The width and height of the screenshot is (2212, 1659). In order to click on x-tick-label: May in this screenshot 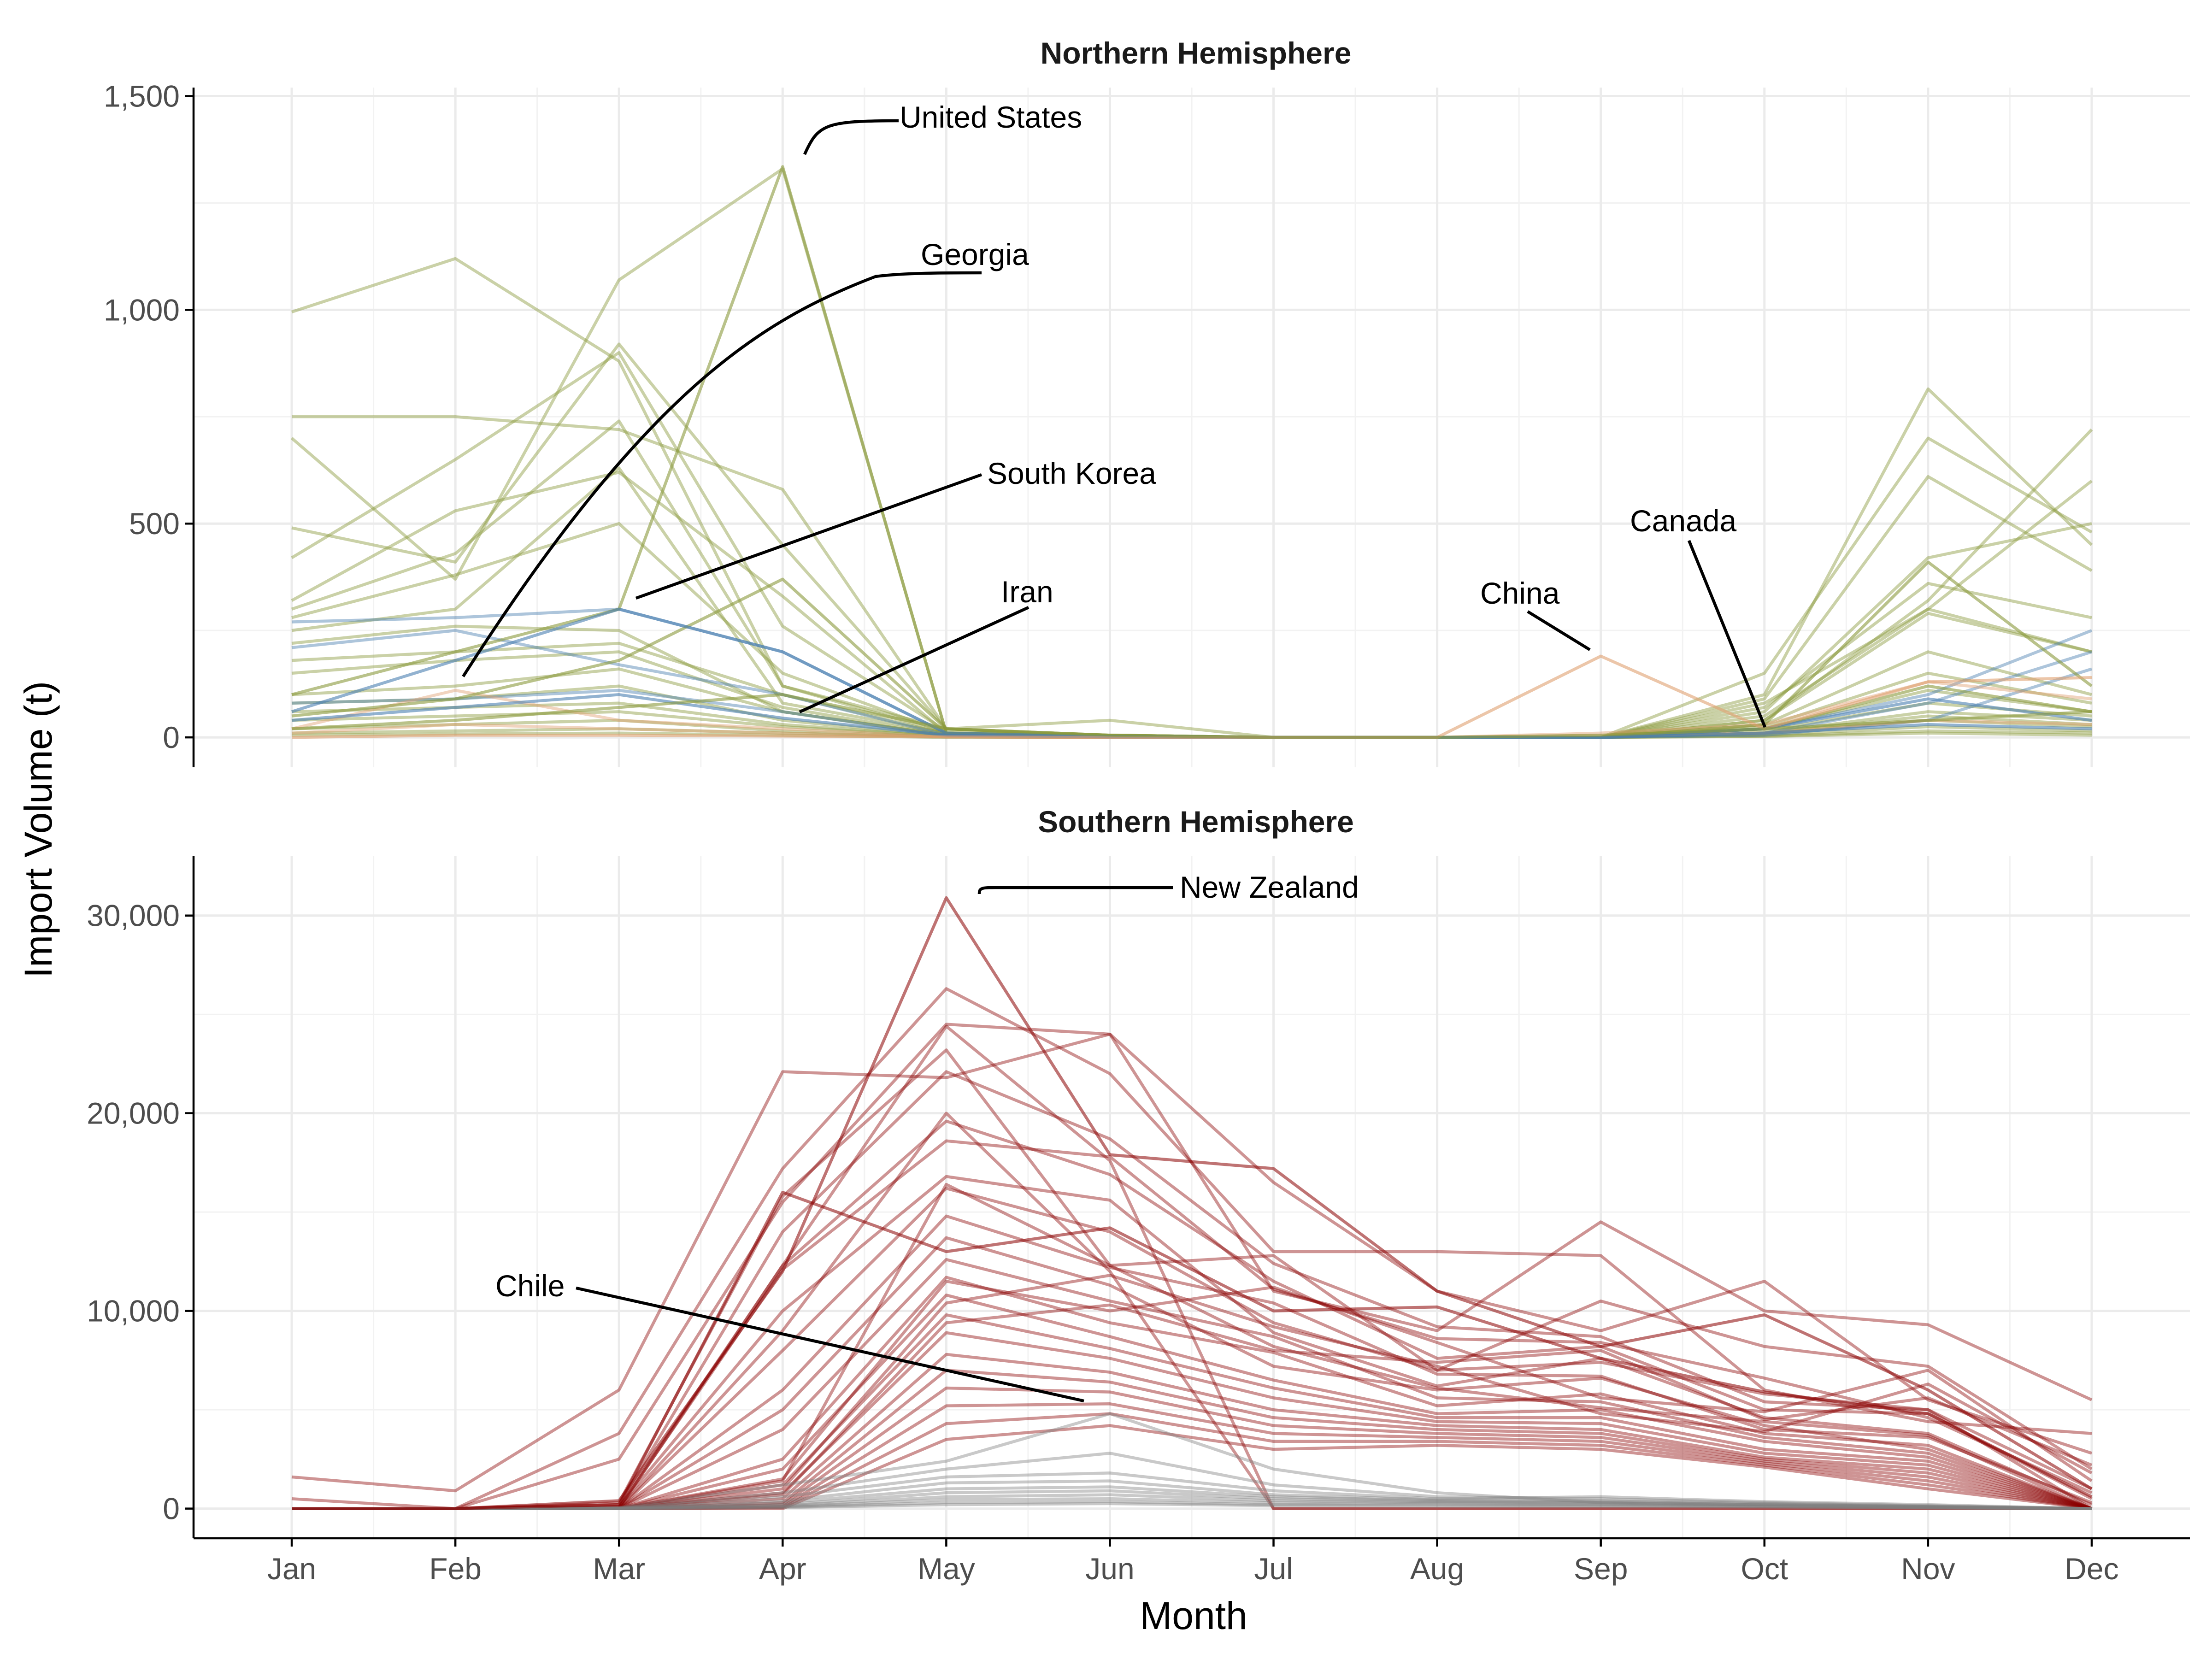, I will do `click(946, 1569)`.